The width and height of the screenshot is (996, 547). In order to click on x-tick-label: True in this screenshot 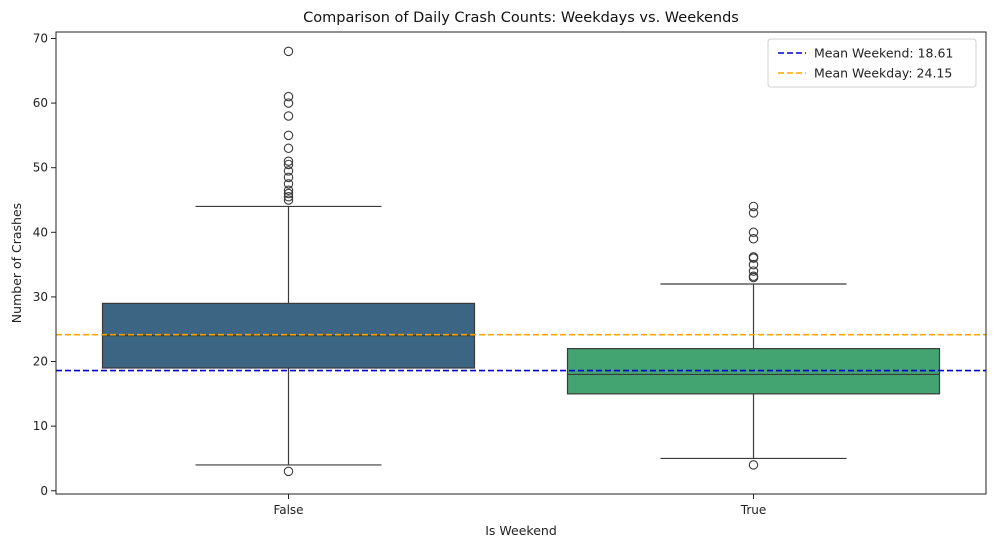, I will do `click(753, 510)`.